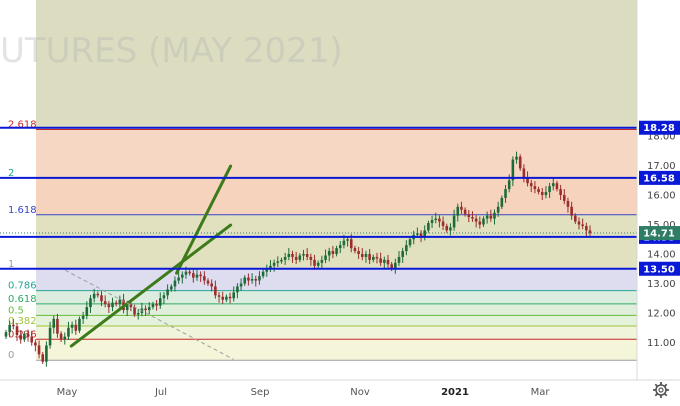  I want to click on price-tag-label: 14.71, so click(659, 234).